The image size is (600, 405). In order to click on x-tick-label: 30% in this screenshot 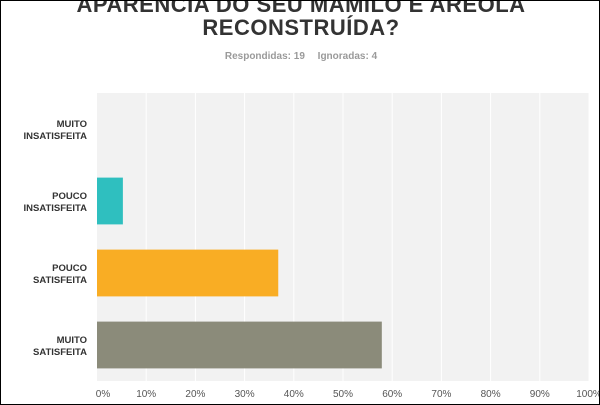, I will do `click(245, 394)`.